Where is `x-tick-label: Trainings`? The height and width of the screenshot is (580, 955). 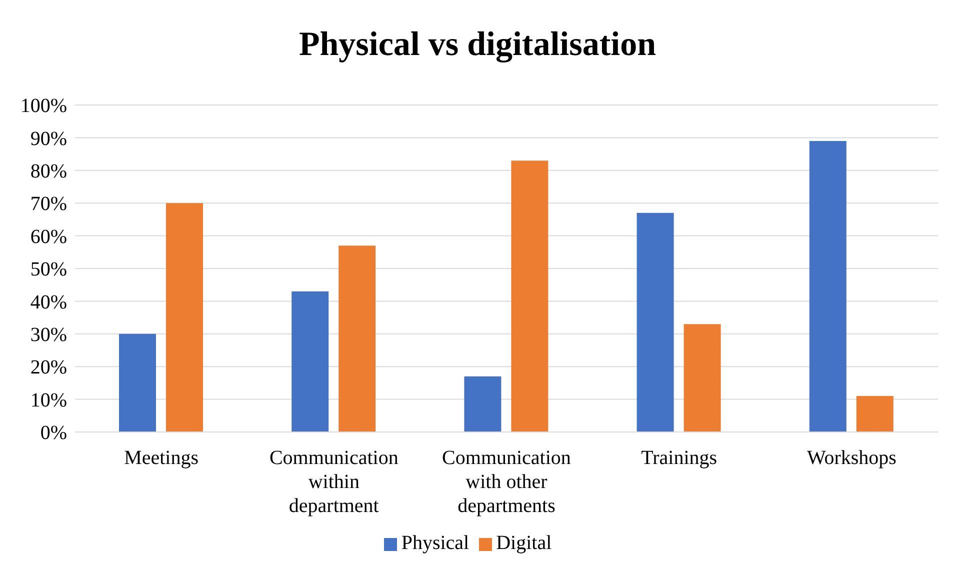 x-tick-label: Trainings is located at coordinates (679, 458).